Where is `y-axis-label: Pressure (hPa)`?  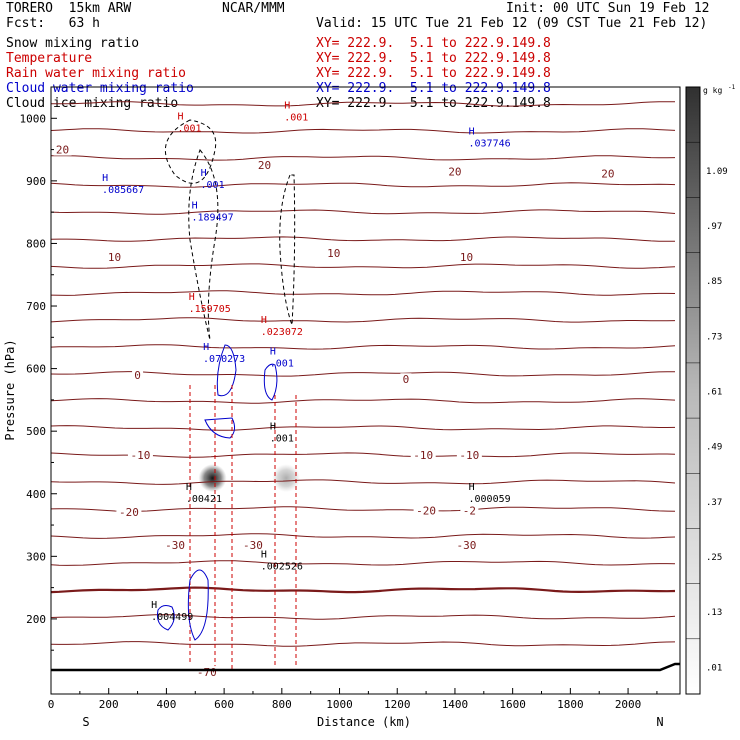 y-axis-label: Pressure (hPa) is located at coordinates (10, 389).